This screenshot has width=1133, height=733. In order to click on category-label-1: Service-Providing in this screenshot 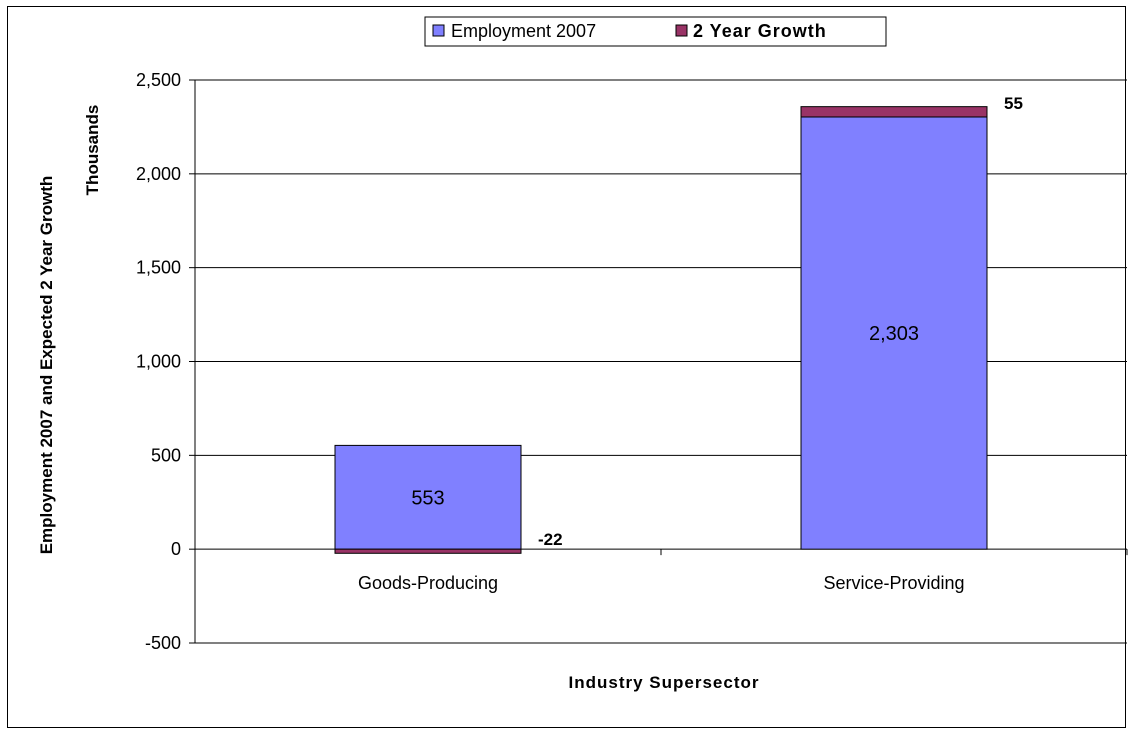, I will do `click(893, 583)`.